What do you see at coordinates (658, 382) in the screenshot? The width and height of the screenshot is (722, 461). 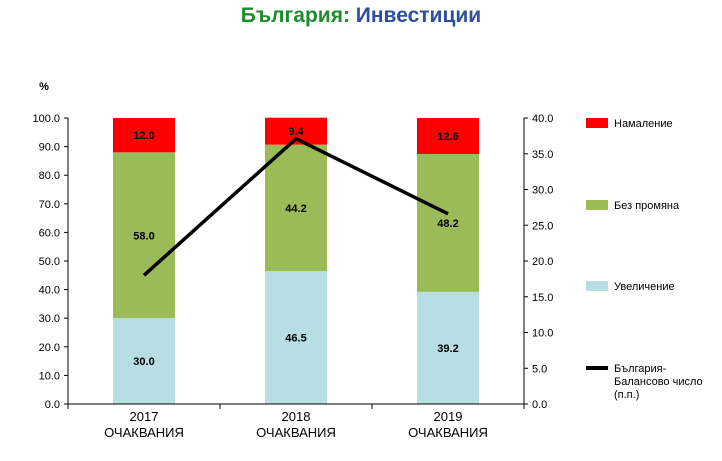 I see `legend-label-line: Балансово число` at bounding box center [658, 382].